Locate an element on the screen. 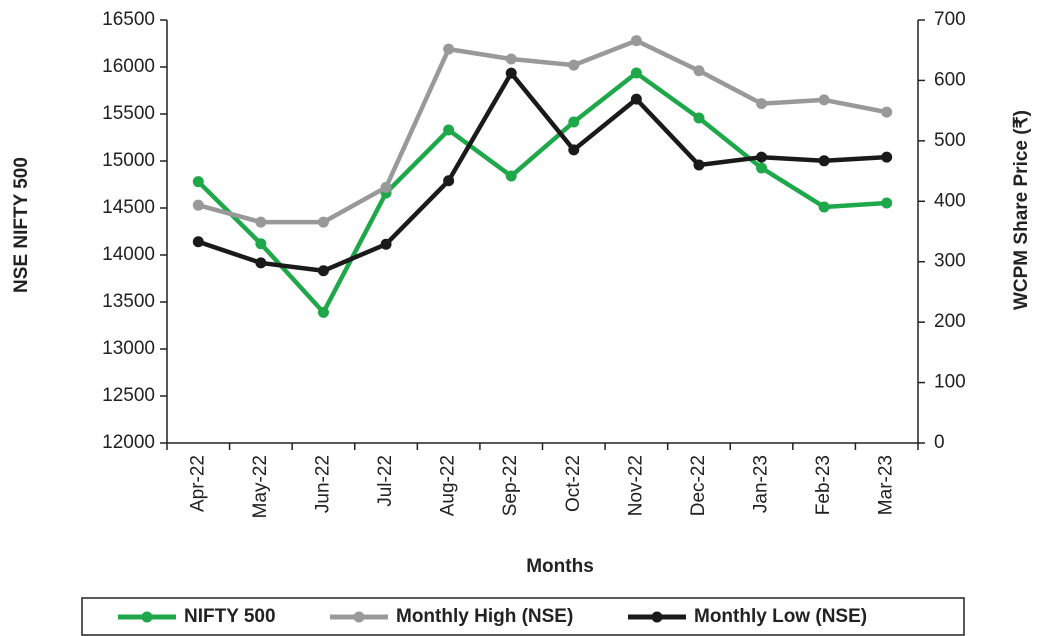 The height and width of the screenshot is (636, 1039). x-tick-label: Mar-23 is located at coordinates (886, 485).